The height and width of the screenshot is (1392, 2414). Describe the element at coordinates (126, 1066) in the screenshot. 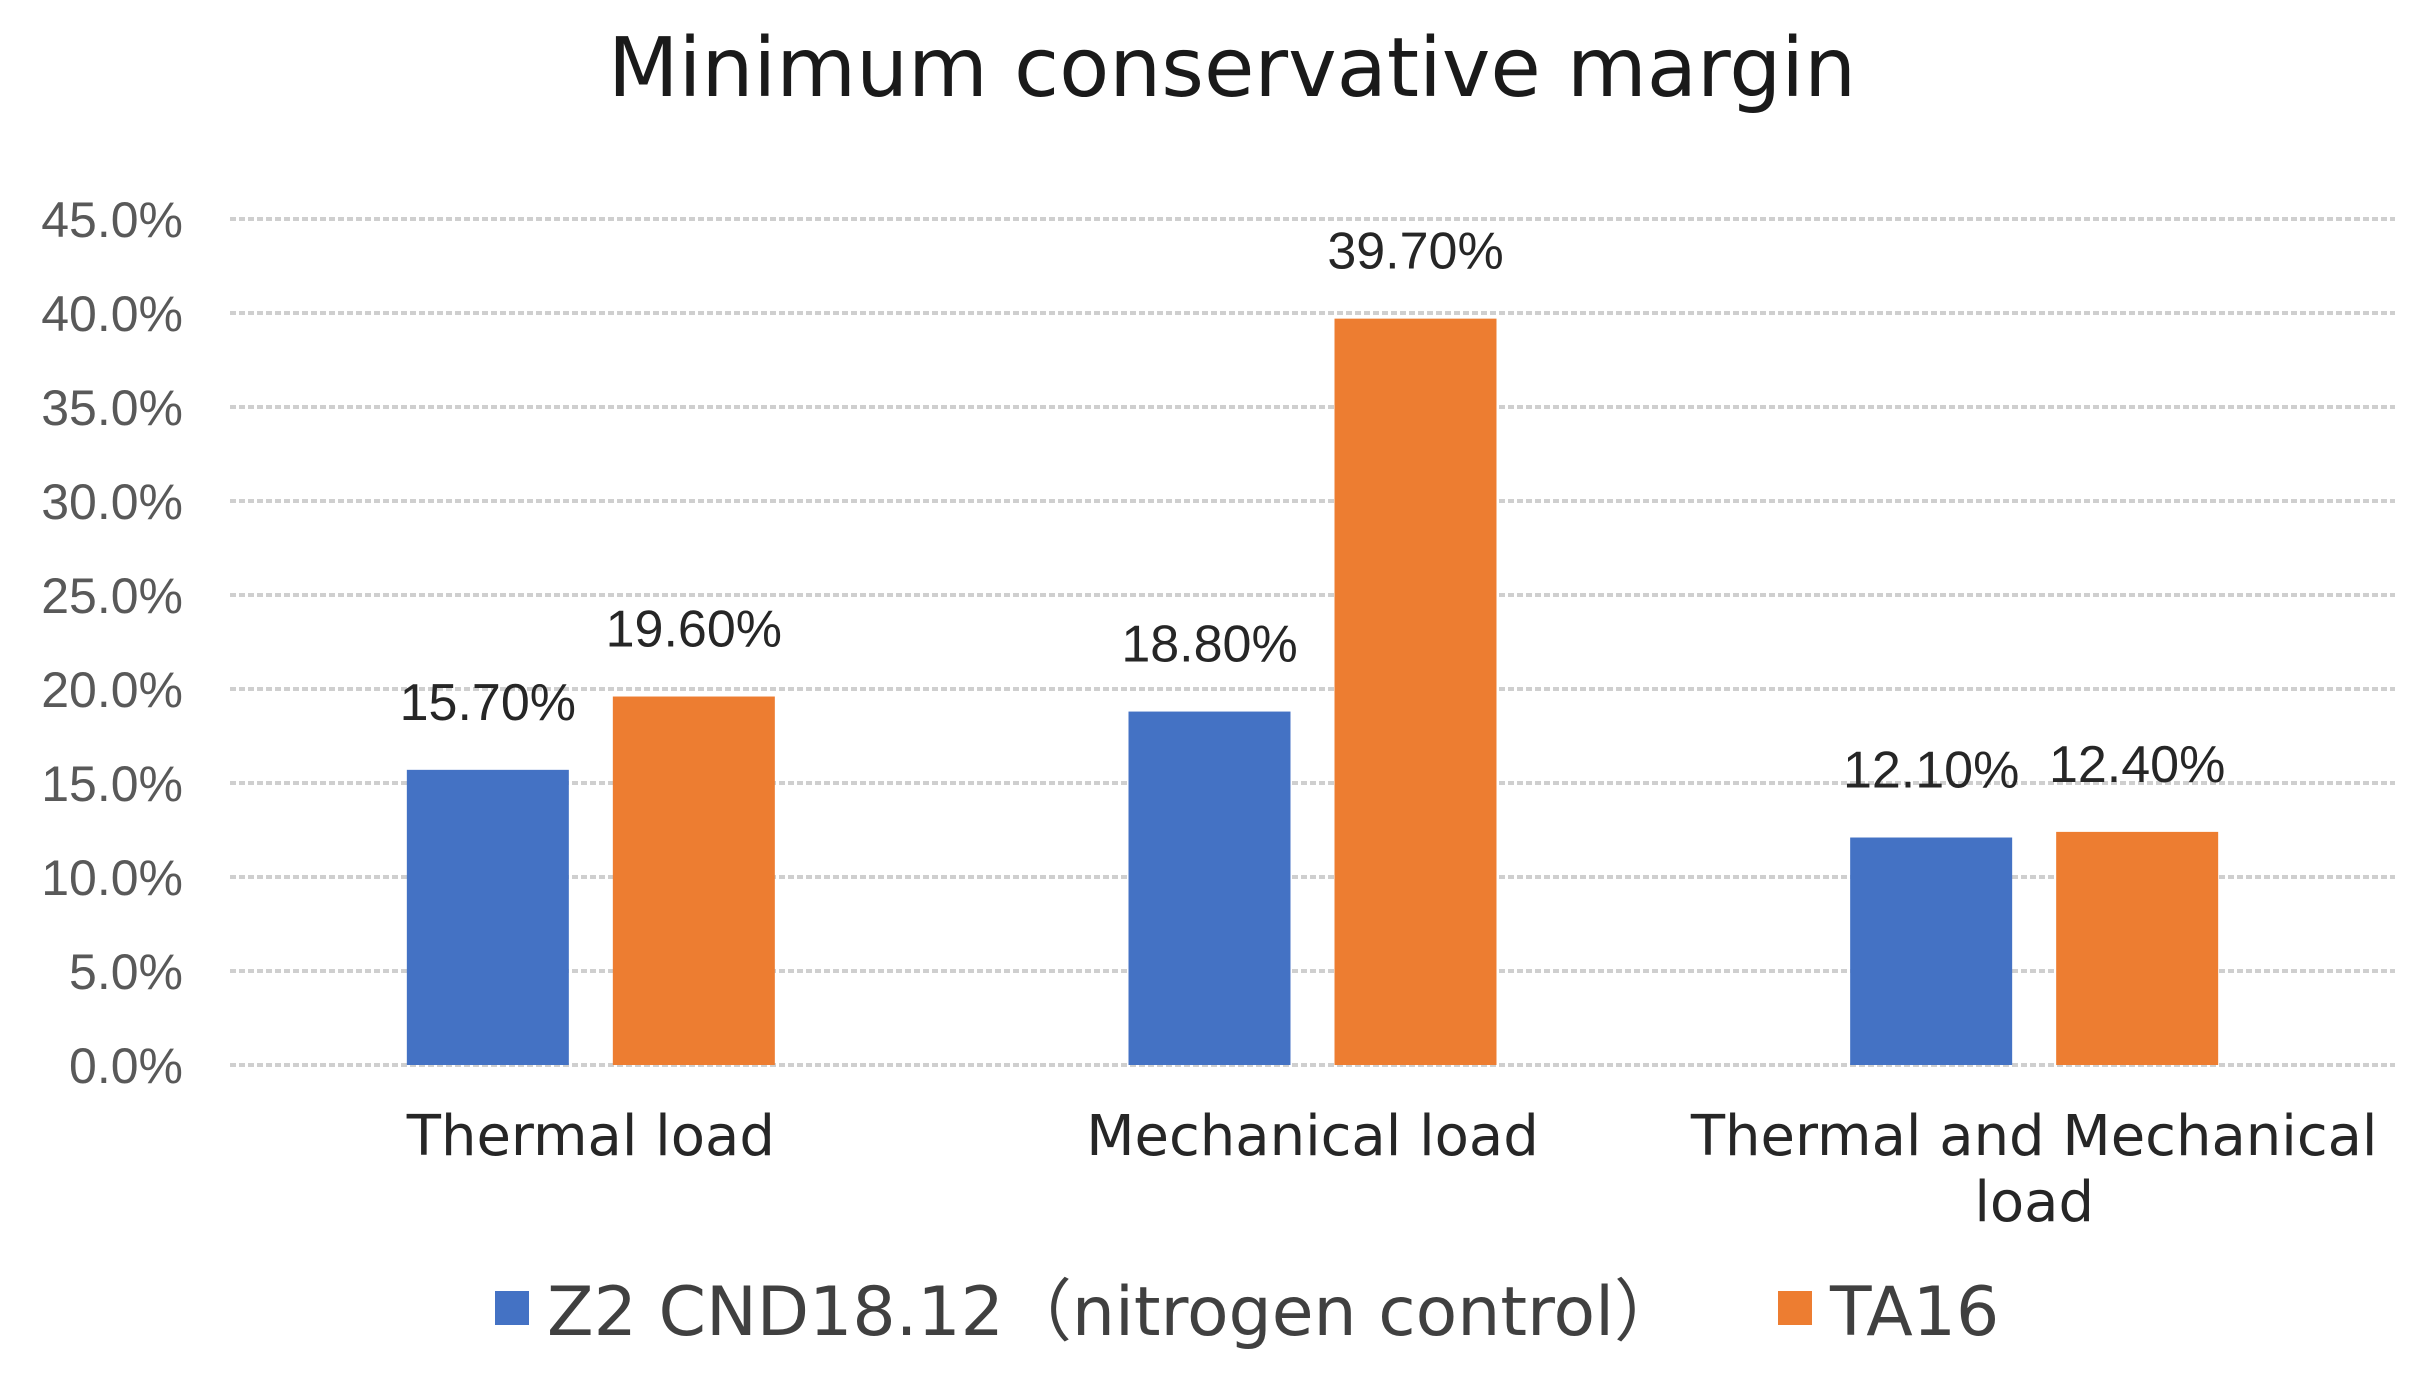

I see `y-tick-label: 0.0%` at that location.